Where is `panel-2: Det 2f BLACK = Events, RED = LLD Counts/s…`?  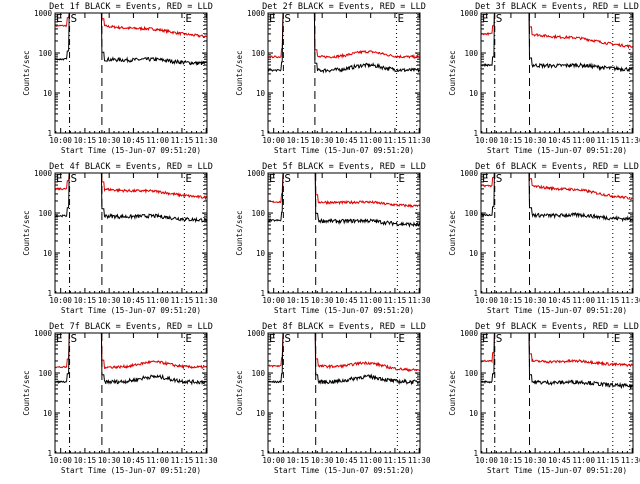 panel-2: Det 2f BLACK = Events, RED = LLD Counts/s… is located at coordinates (333, 78).